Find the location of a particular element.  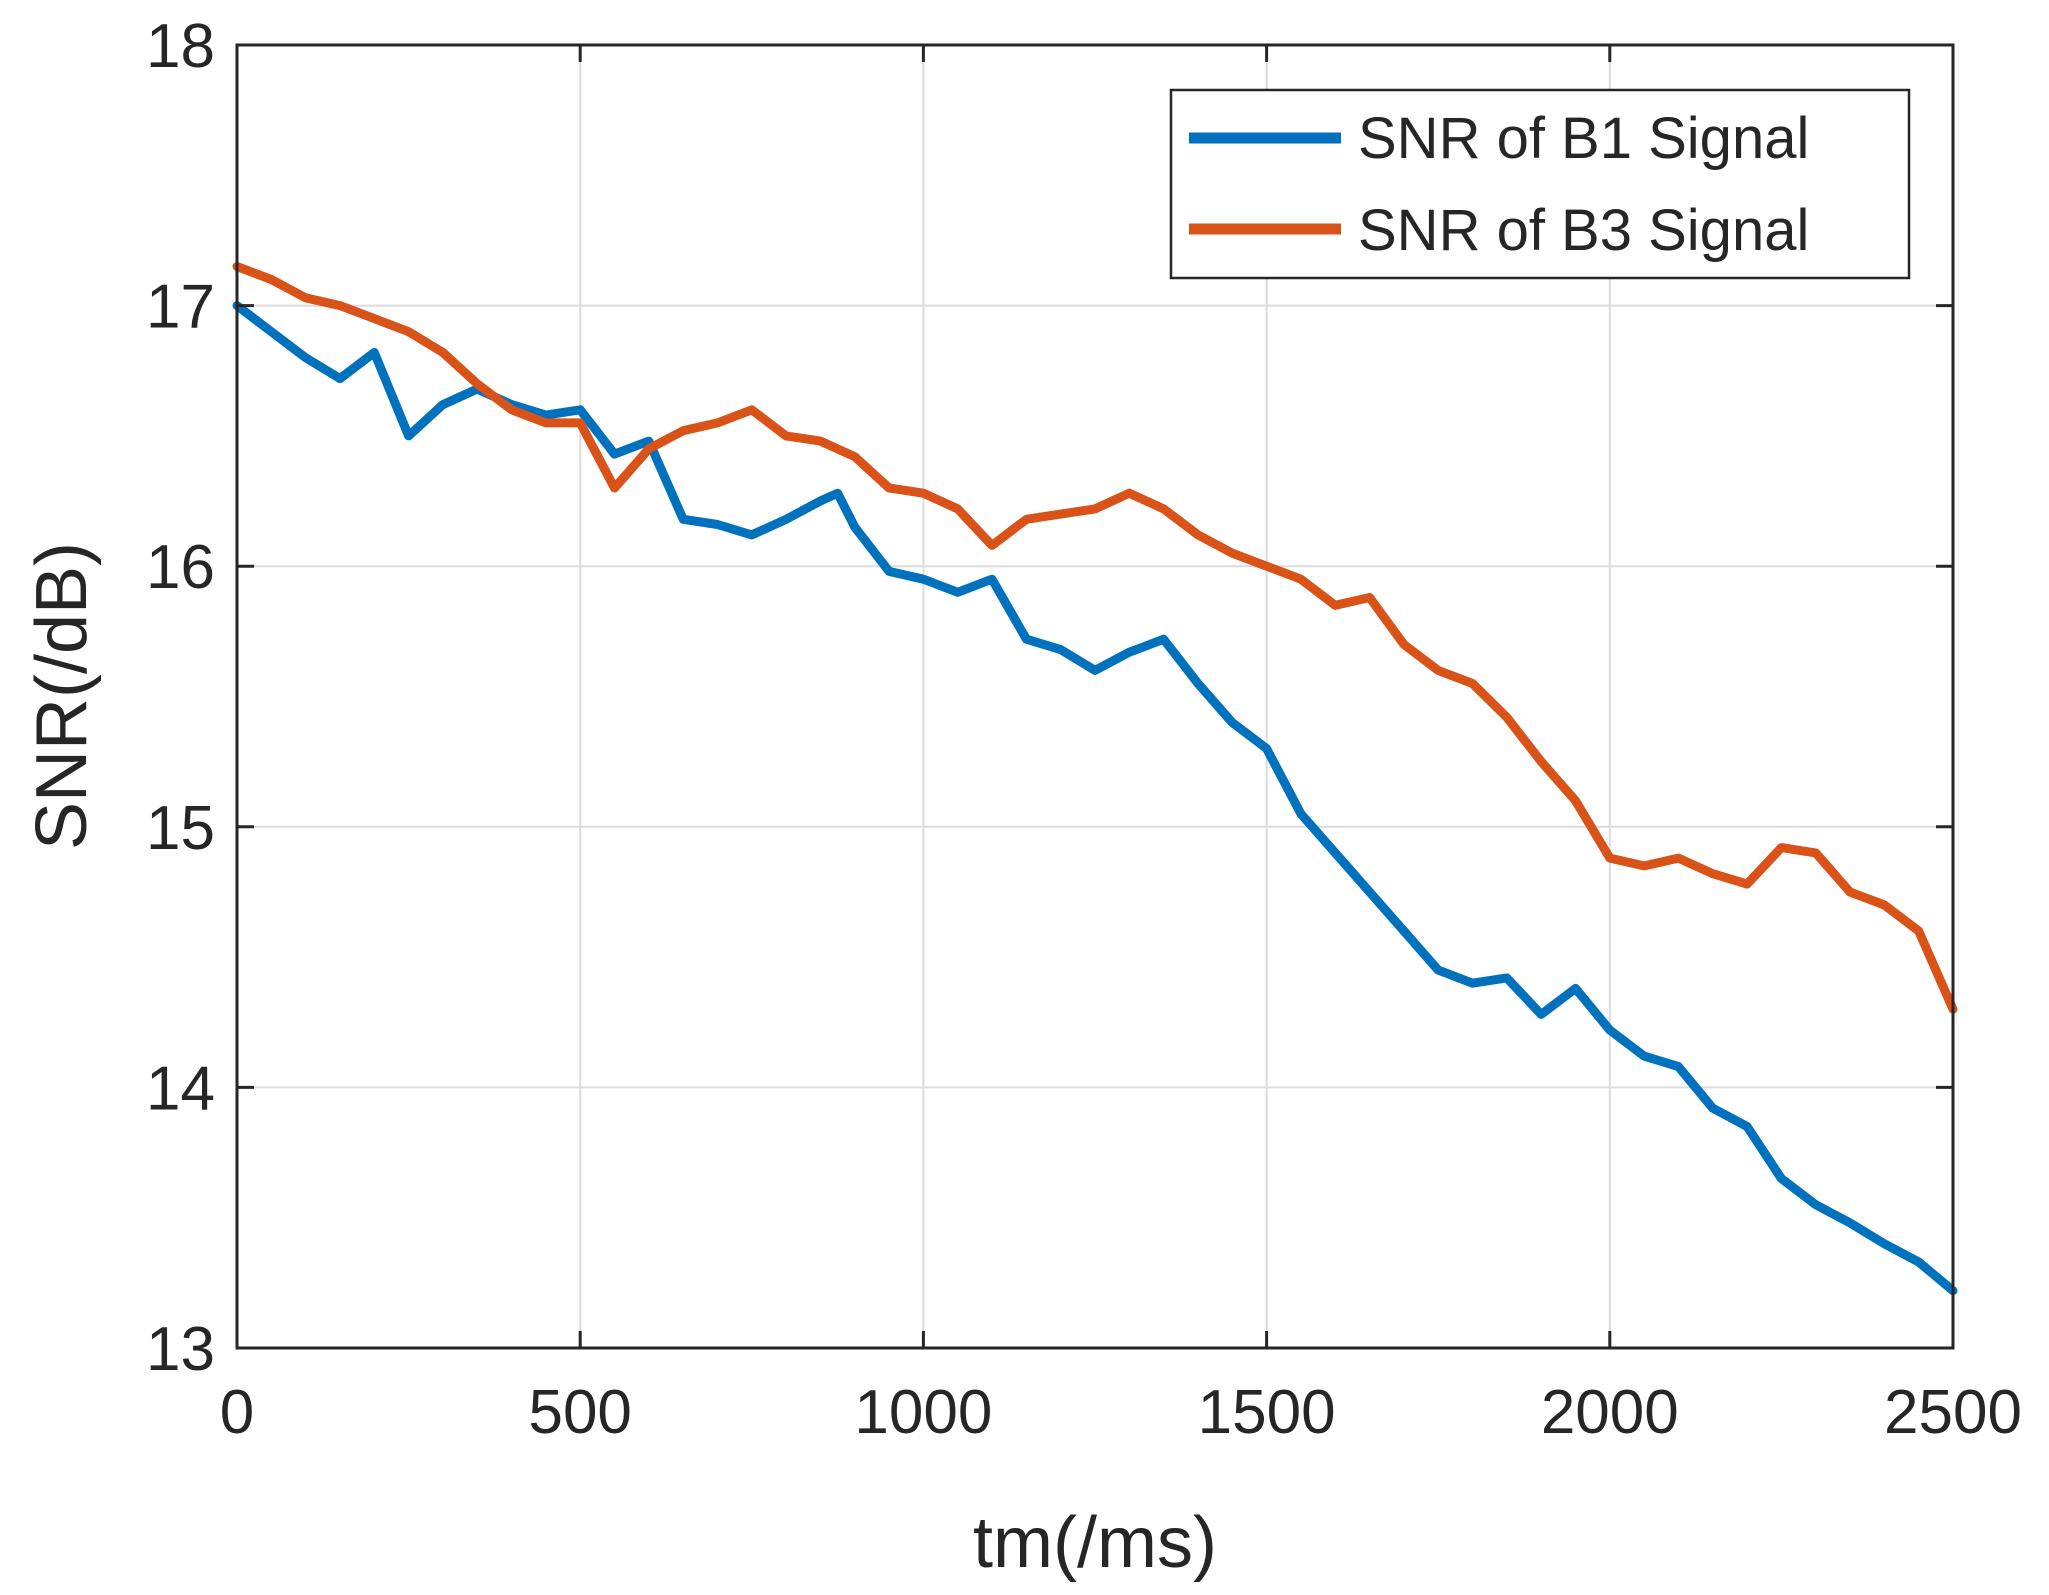

x-tick-label: 1500 is located at coordinates (1267, 1412).